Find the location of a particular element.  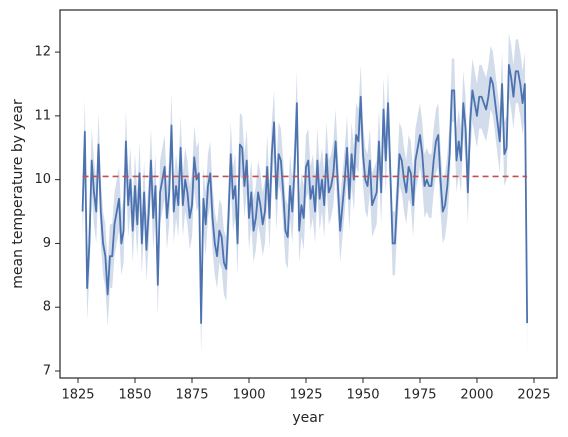

y-tick-label: 12 is located at coordinates (42, 52).